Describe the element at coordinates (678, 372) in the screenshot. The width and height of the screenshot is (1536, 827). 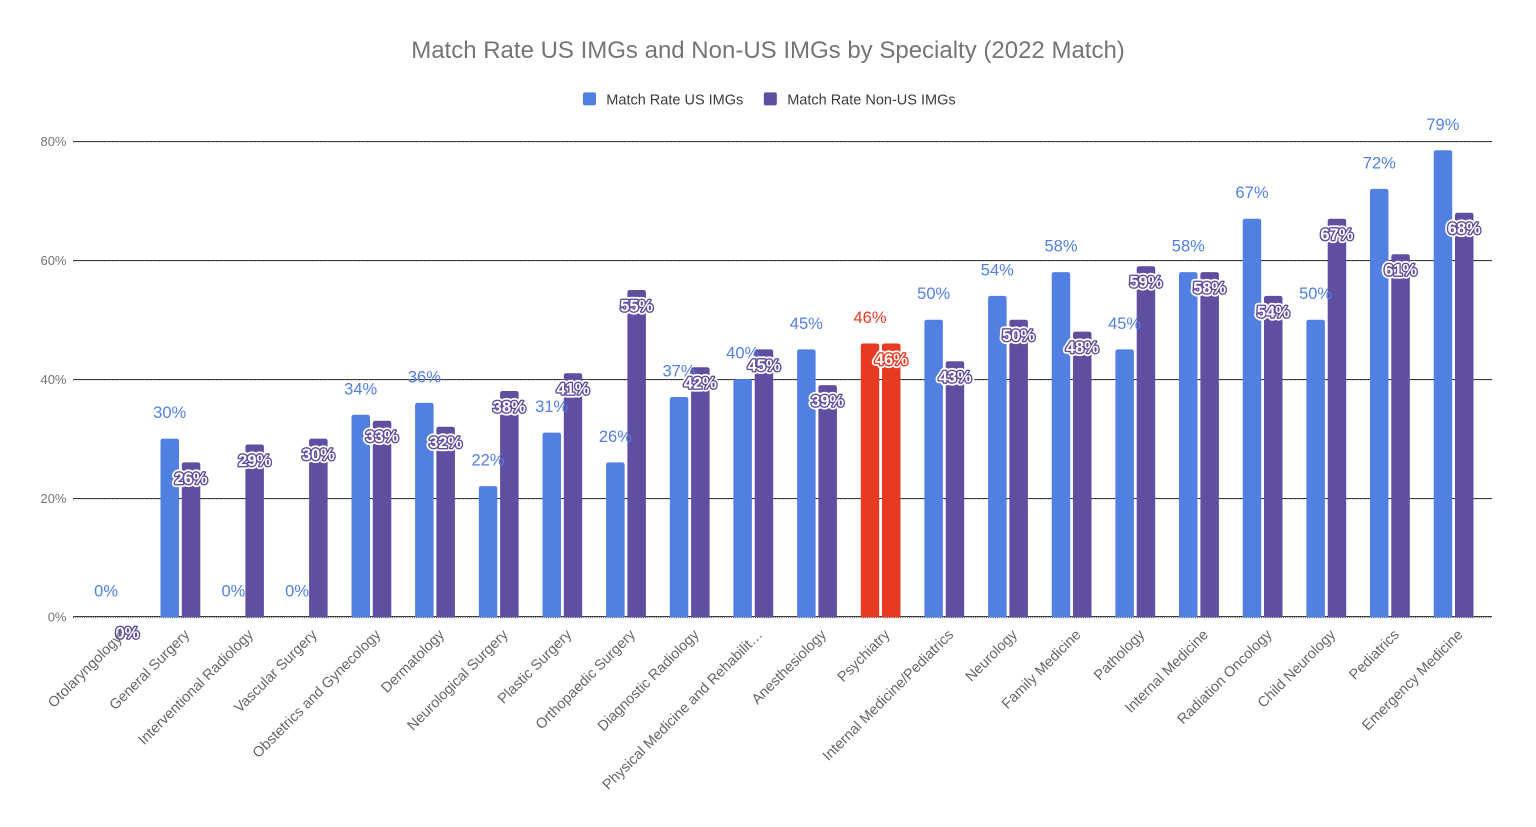
I see `svg-text: 37%` at that location.